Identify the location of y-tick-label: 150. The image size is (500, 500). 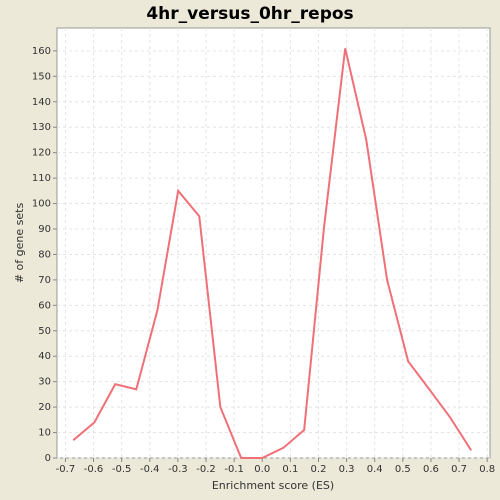
(41, 76).